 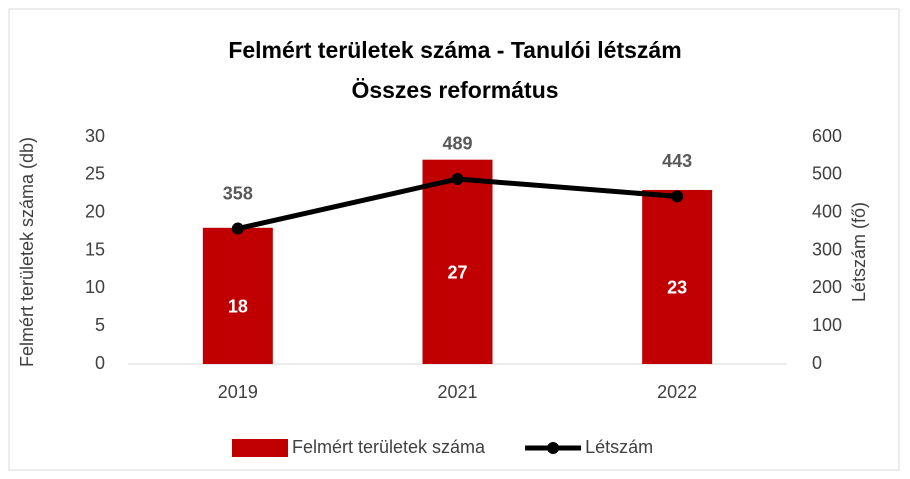 I want to click on y-tick-label: 0, so click(x=100, y=363).